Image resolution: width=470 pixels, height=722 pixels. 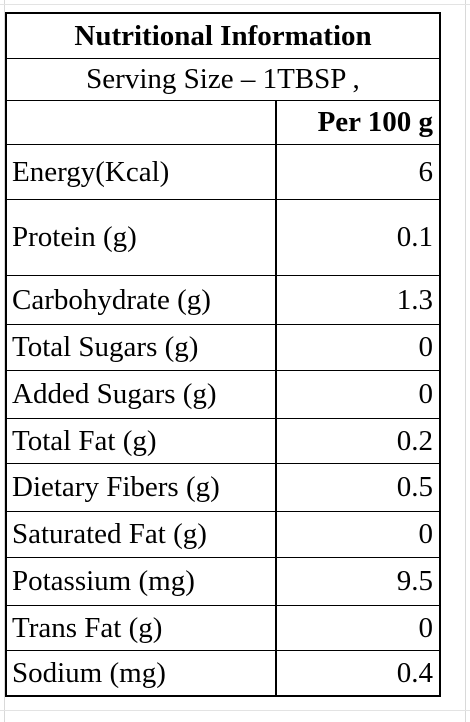 I want to click on table-row: Sodium (mg) 0.4, so click(x=223, y=673).